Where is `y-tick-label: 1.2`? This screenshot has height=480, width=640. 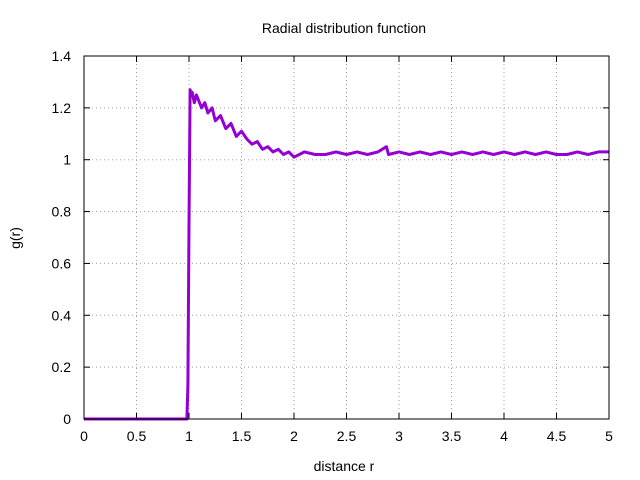 y-tick-label: 1.2 is located at coordinates (62, 108).